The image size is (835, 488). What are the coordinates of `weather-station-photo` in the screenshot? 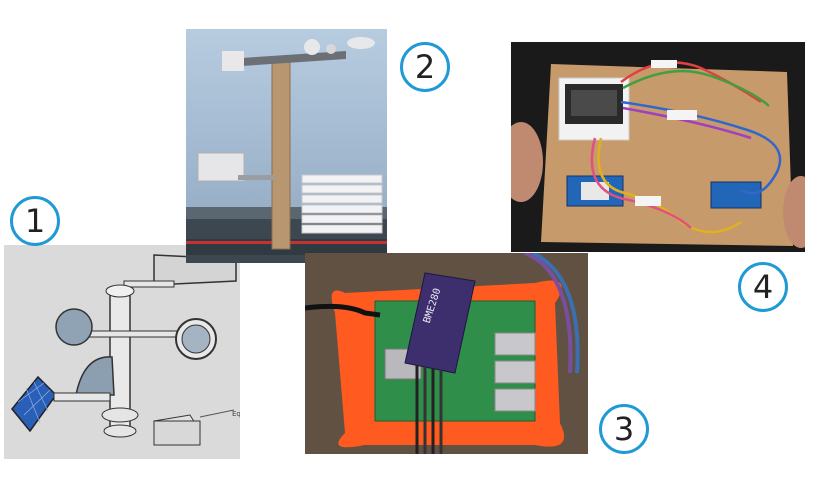 It's located at (286, 146).